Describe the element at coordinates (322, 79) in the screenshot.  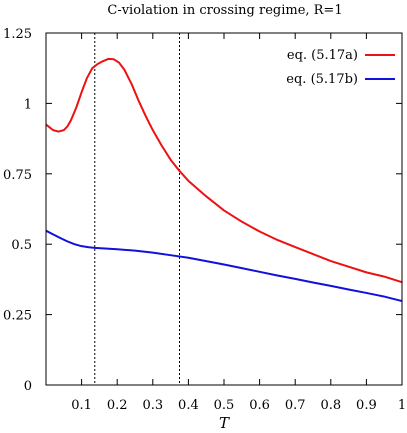
I see `legend-label-1: eq. (5.17b)` at that location.